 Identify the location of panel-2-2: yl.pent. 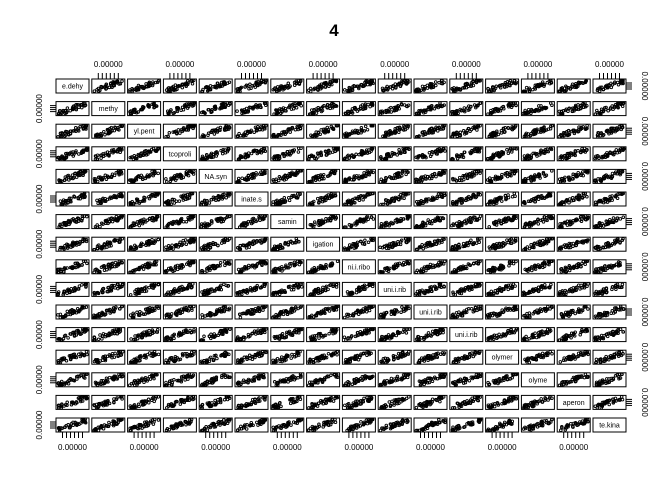
(144, 131).